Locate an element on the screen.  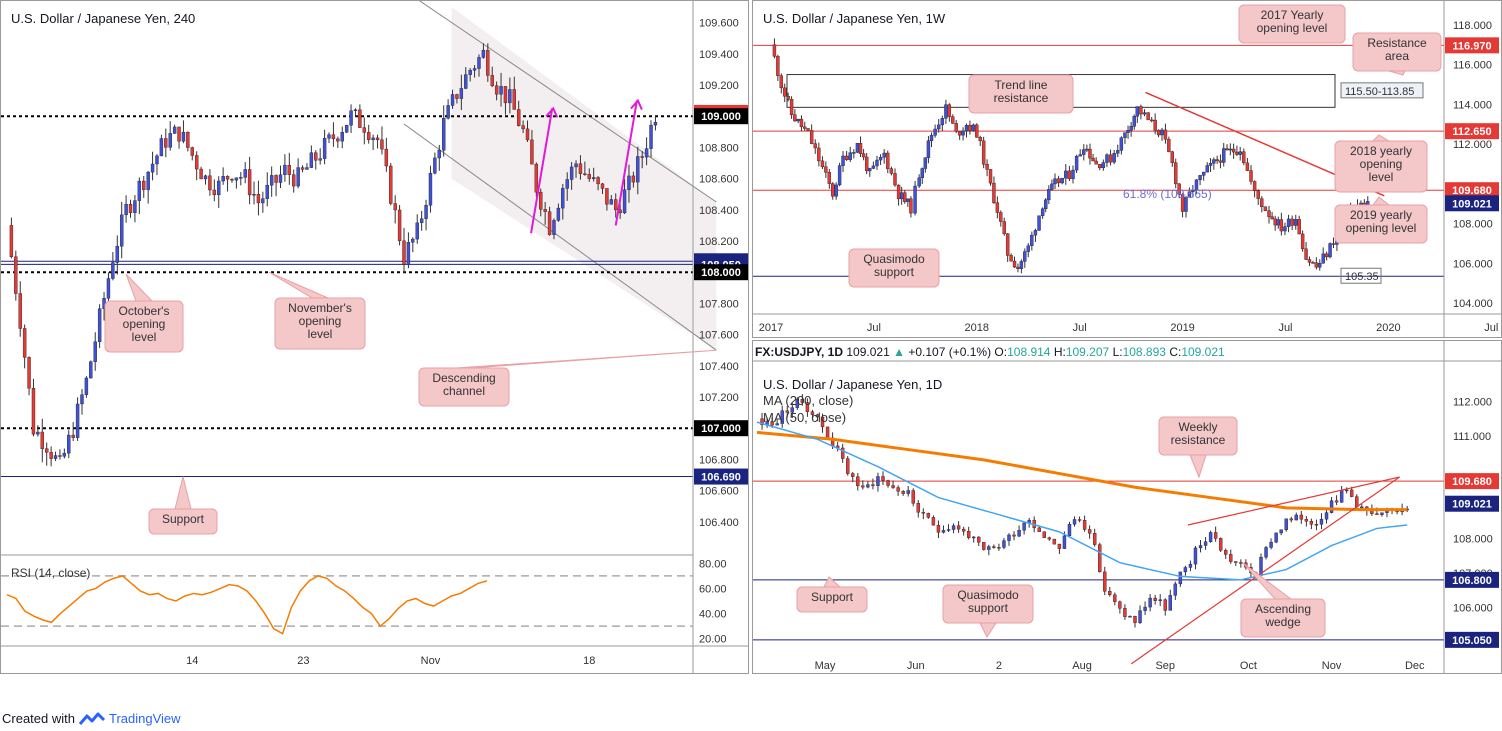
weekly-price-tick-label: 112.000 is located at coordinates (1472, 145).